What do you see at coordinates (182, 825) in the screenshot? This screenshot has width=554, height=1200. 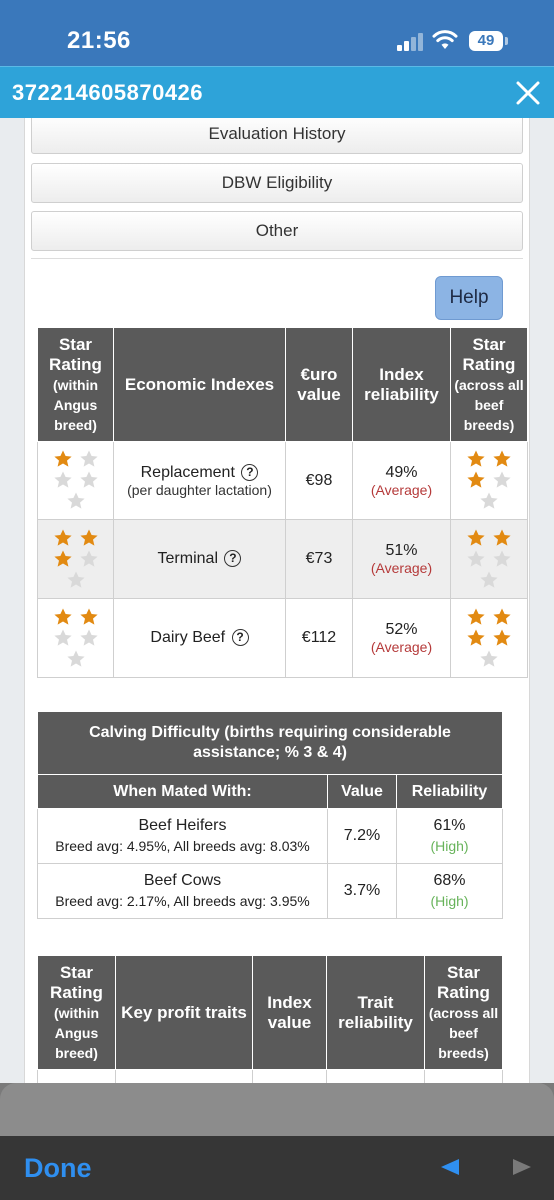 I see `mated-with-name: Beef Heifers` at bounding box center [182, 825].